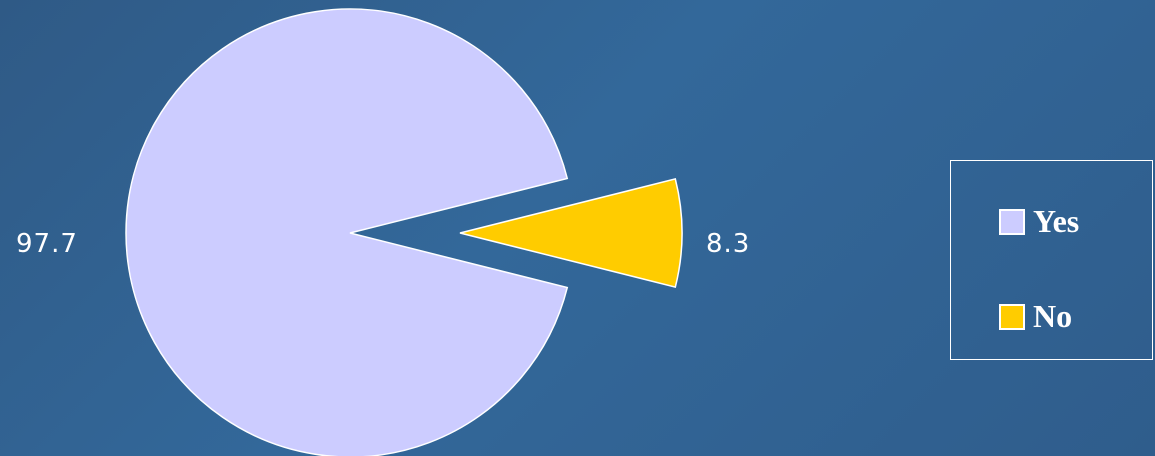  I want to click on data-label-no: 8.3, so click(728, 244).